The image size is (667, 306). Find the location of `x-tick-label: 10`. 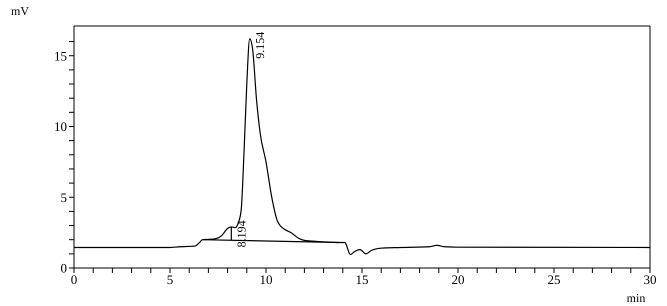

x-tick-label: 10 is located at coordinates (266, 280).